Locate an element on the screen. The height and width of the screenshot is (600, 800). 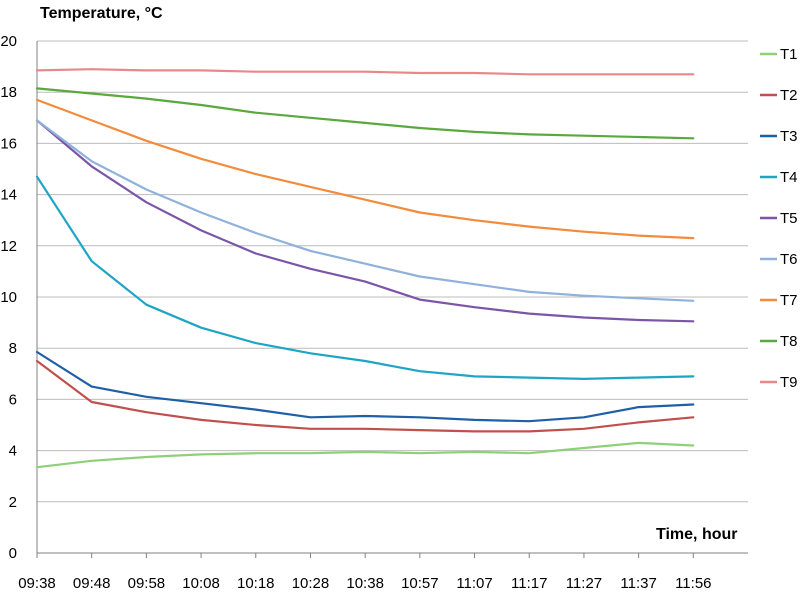
x-tick-label: 11:27 is located at coordinates (584, 583).